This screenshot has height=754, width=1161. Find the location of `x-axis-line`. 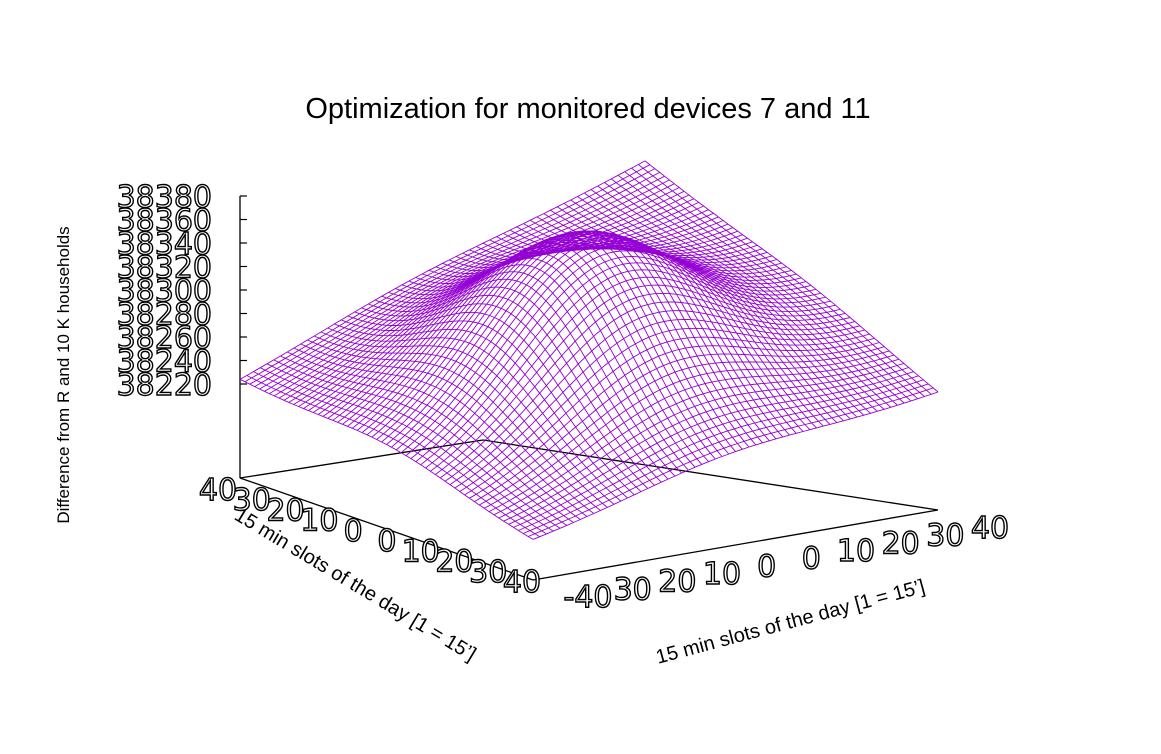

x-axis-line is located at coordinates (735, 545).